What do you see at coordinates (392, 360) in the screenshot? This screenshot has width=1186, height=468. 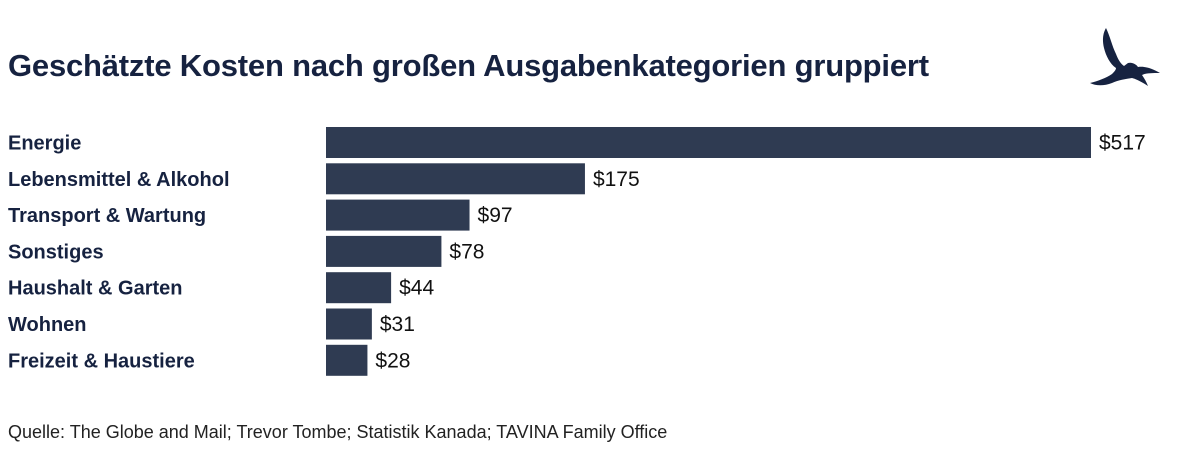 I see `value-label: $28` at bounding box center [392, 360].